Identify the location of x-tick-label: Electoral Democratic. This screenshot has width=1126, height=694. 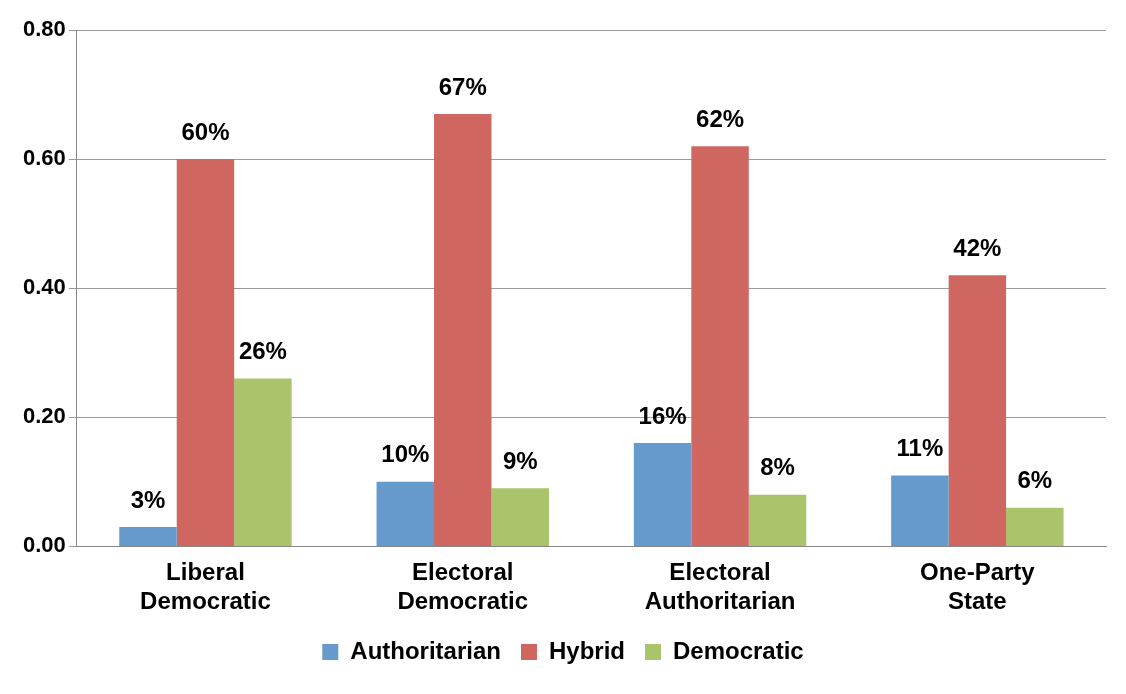
(463, 586).